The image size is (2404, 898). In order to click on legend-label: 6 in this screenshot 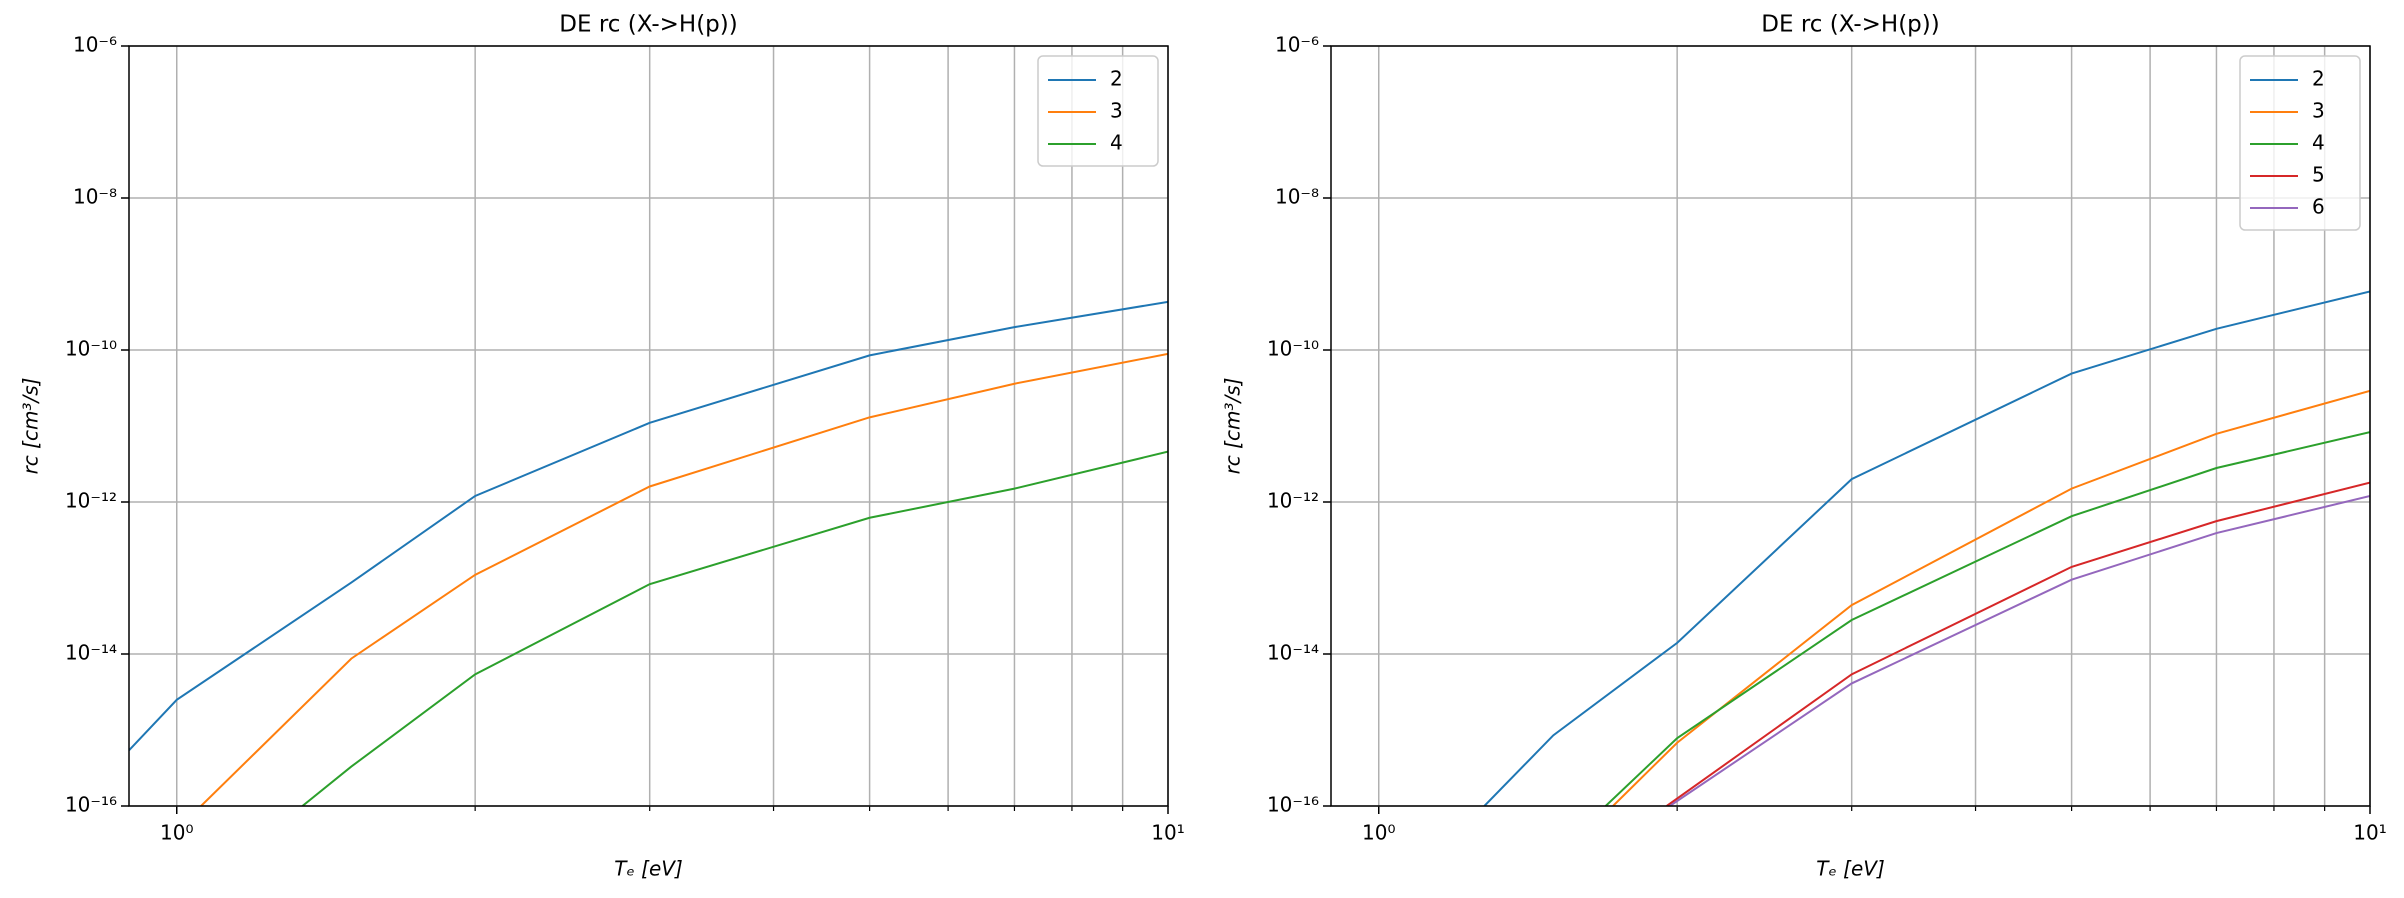, I will do `click(2318, 207)`.